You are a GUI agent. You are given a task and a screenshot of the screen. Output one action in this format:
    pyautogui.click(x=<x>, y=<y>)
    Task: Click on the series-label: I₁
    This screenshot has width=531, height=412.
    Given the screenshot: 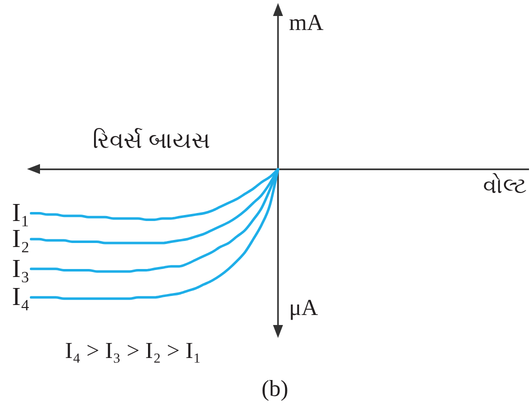 What is the action you would take?
    pyautogui.click(x=21, y=213)
    